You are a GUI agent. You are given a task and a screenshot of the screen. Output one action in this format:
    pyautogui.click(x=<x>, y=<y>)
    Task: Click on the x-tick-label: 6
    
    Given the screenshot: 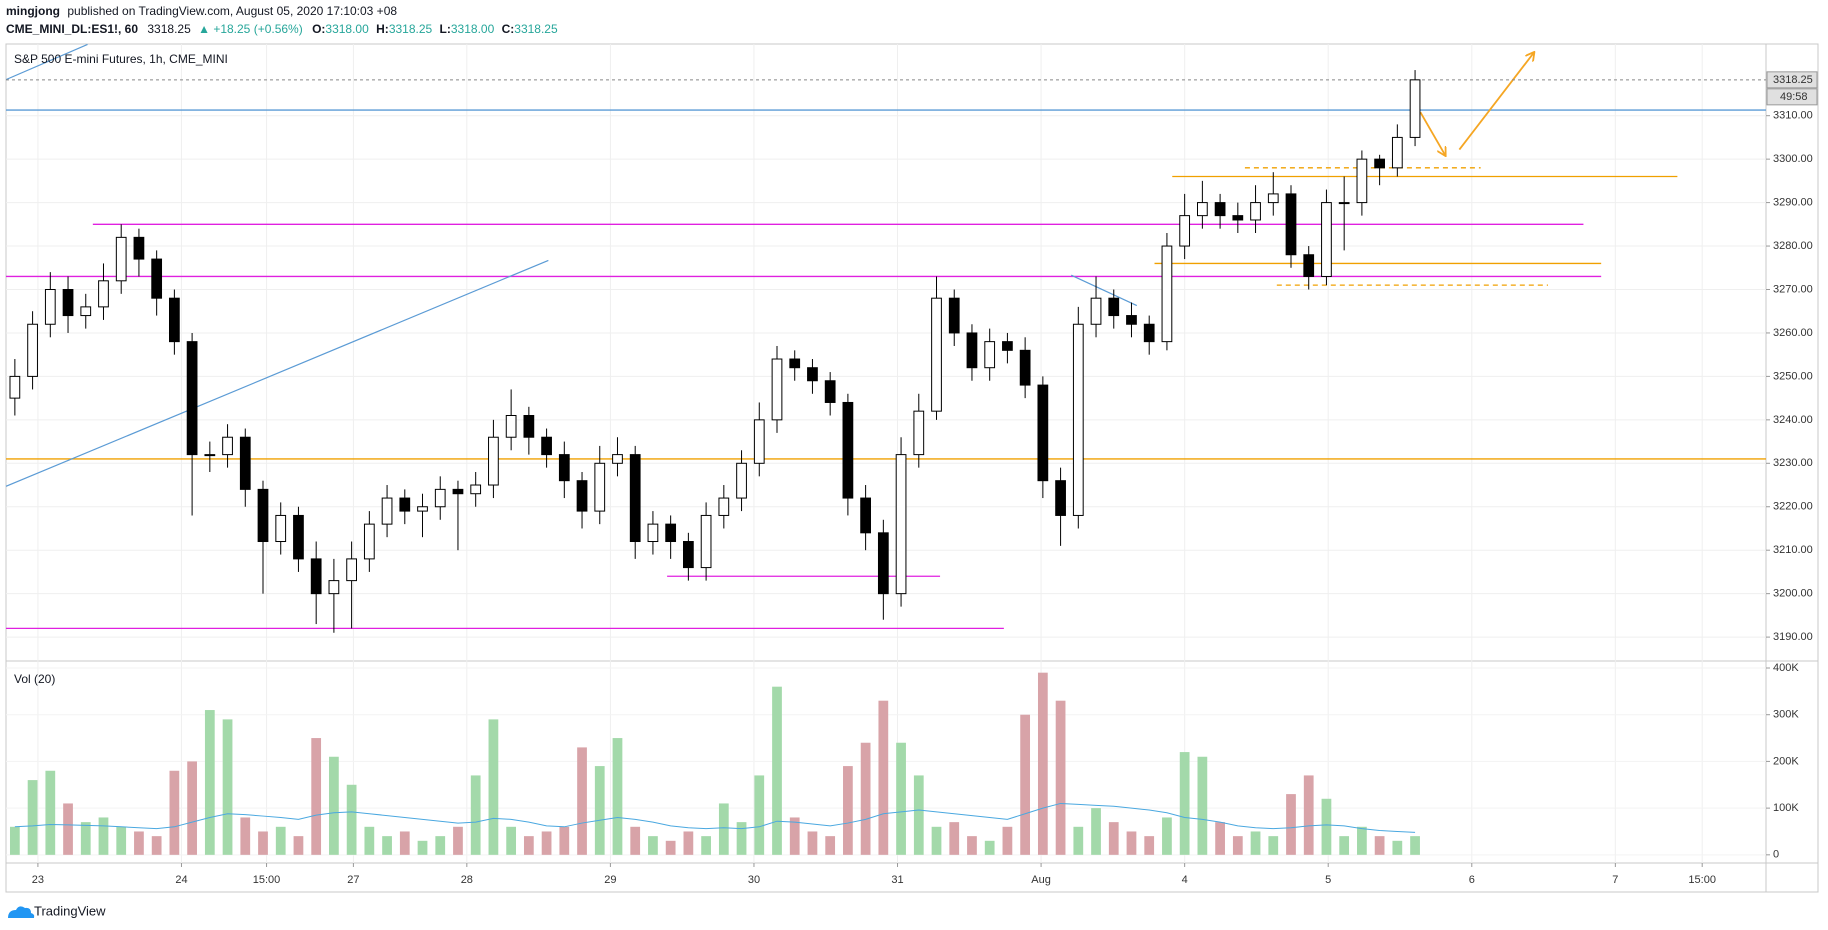 What is the action you would take?
    pyautogui.click(x=1472, y=880)
    